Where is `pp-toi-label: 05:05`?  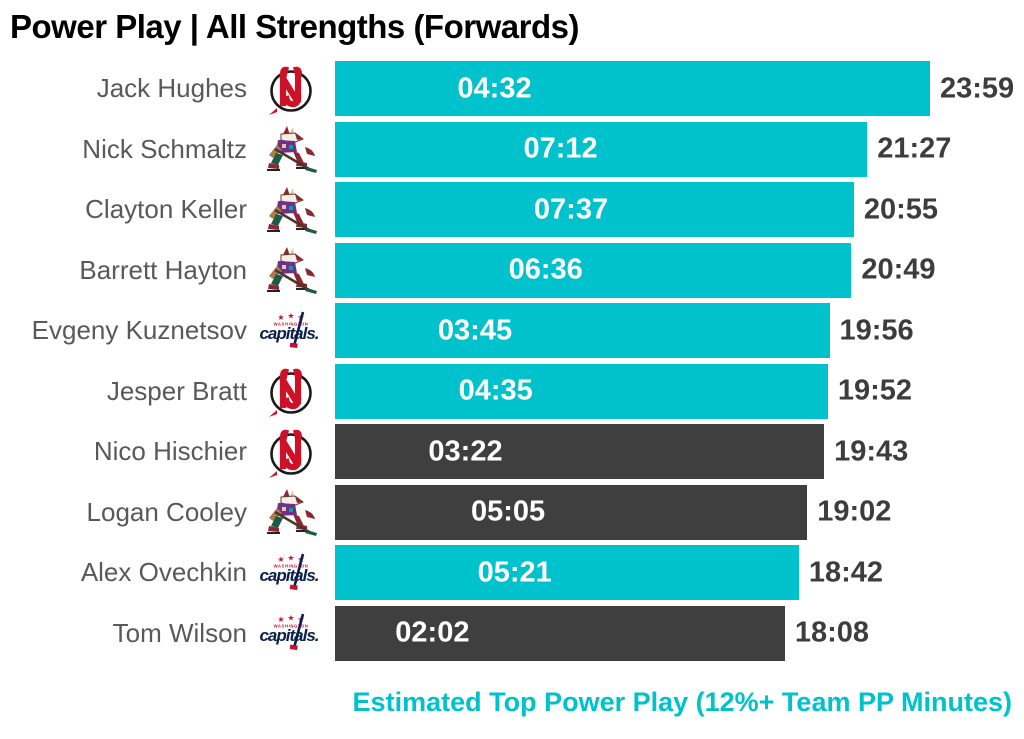 pp-toi-label: 05:05 is located at coordinates (508, 511).